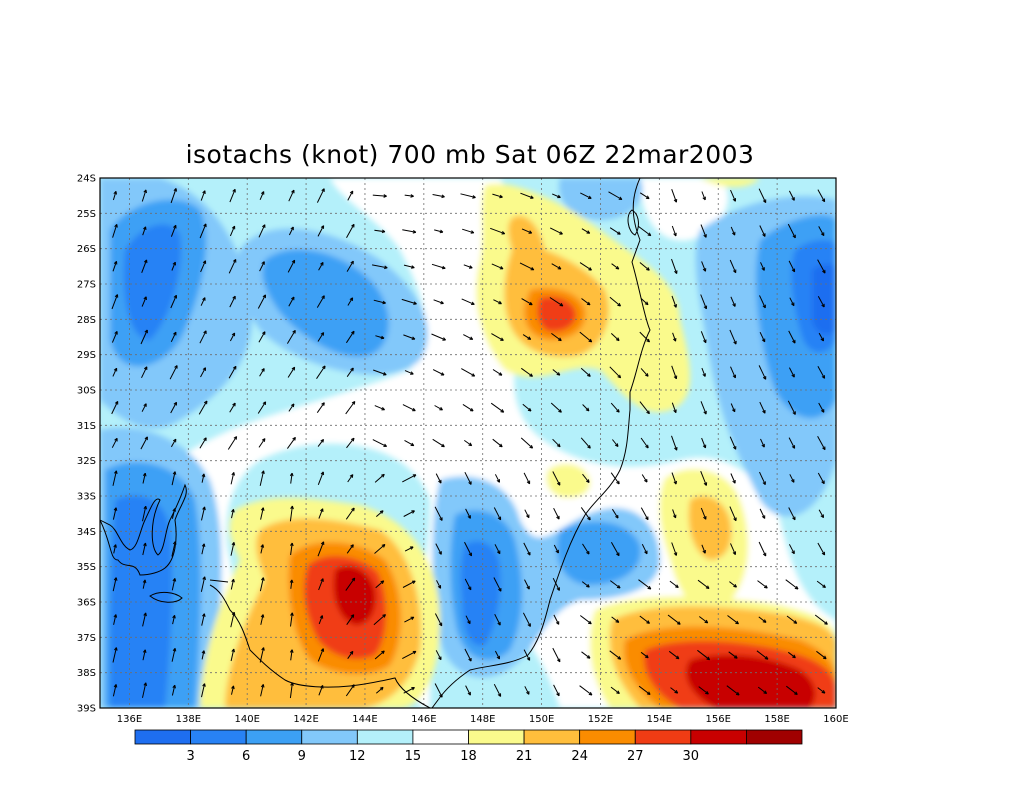 The width and height of the screenshot is (1024, 800). I want to click on lat-tick-label: 37S, so click(86, 638).